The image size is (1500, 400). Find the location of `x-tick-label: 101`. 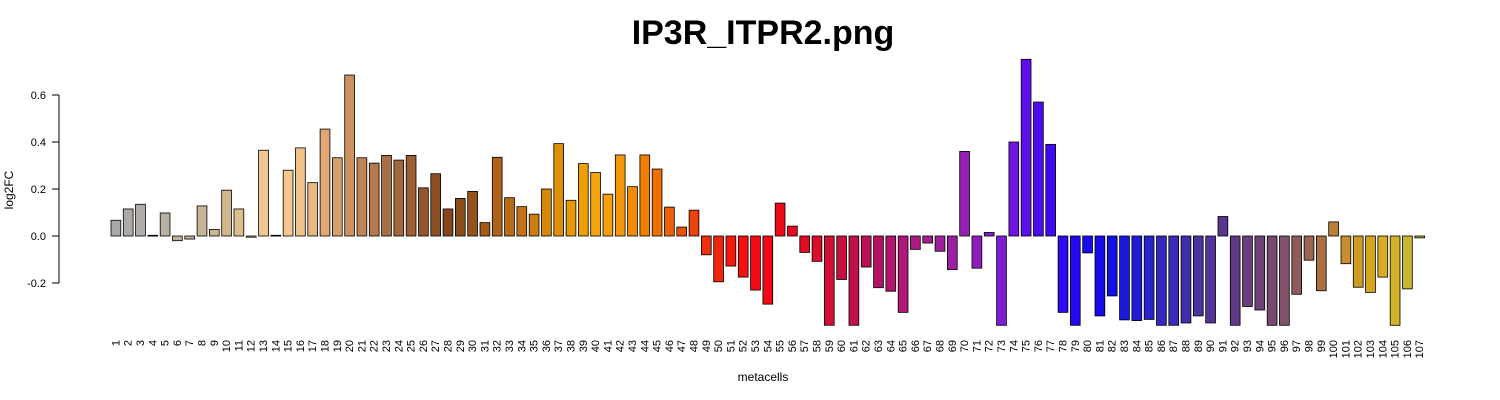

x-tick-label: 101 is located at coordinates (1346, 349).